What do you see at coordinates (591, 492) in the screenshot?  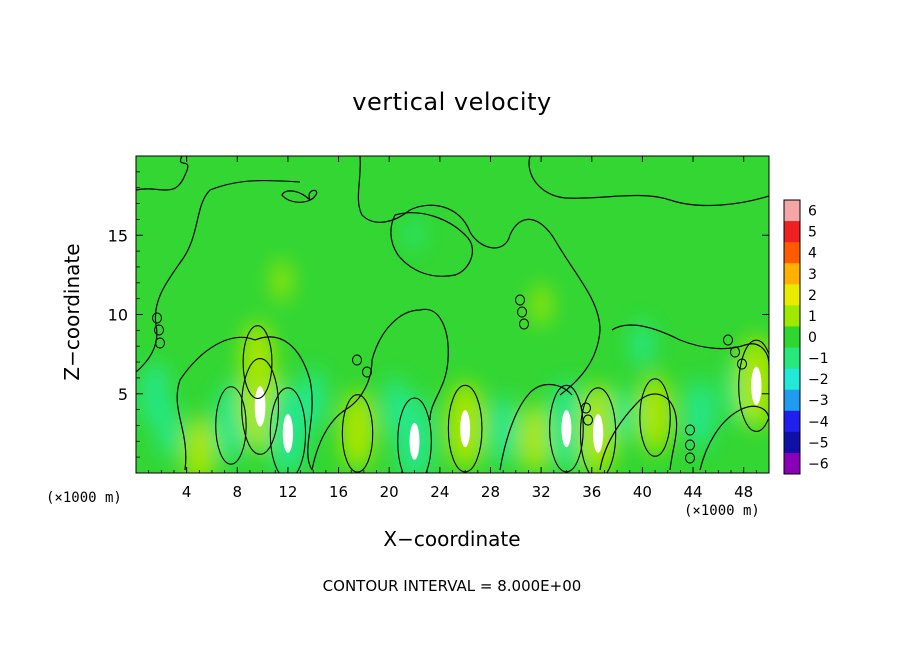 I see `x-tick-label-36: 36` at bounding box center [591, 492].